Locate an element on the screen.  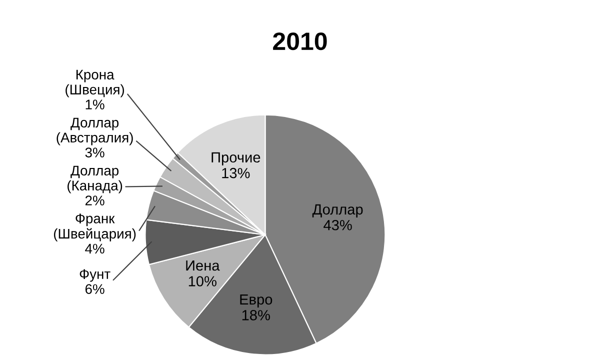
slice-label: Крона (Швеция) is located at coordinates (95, 84).